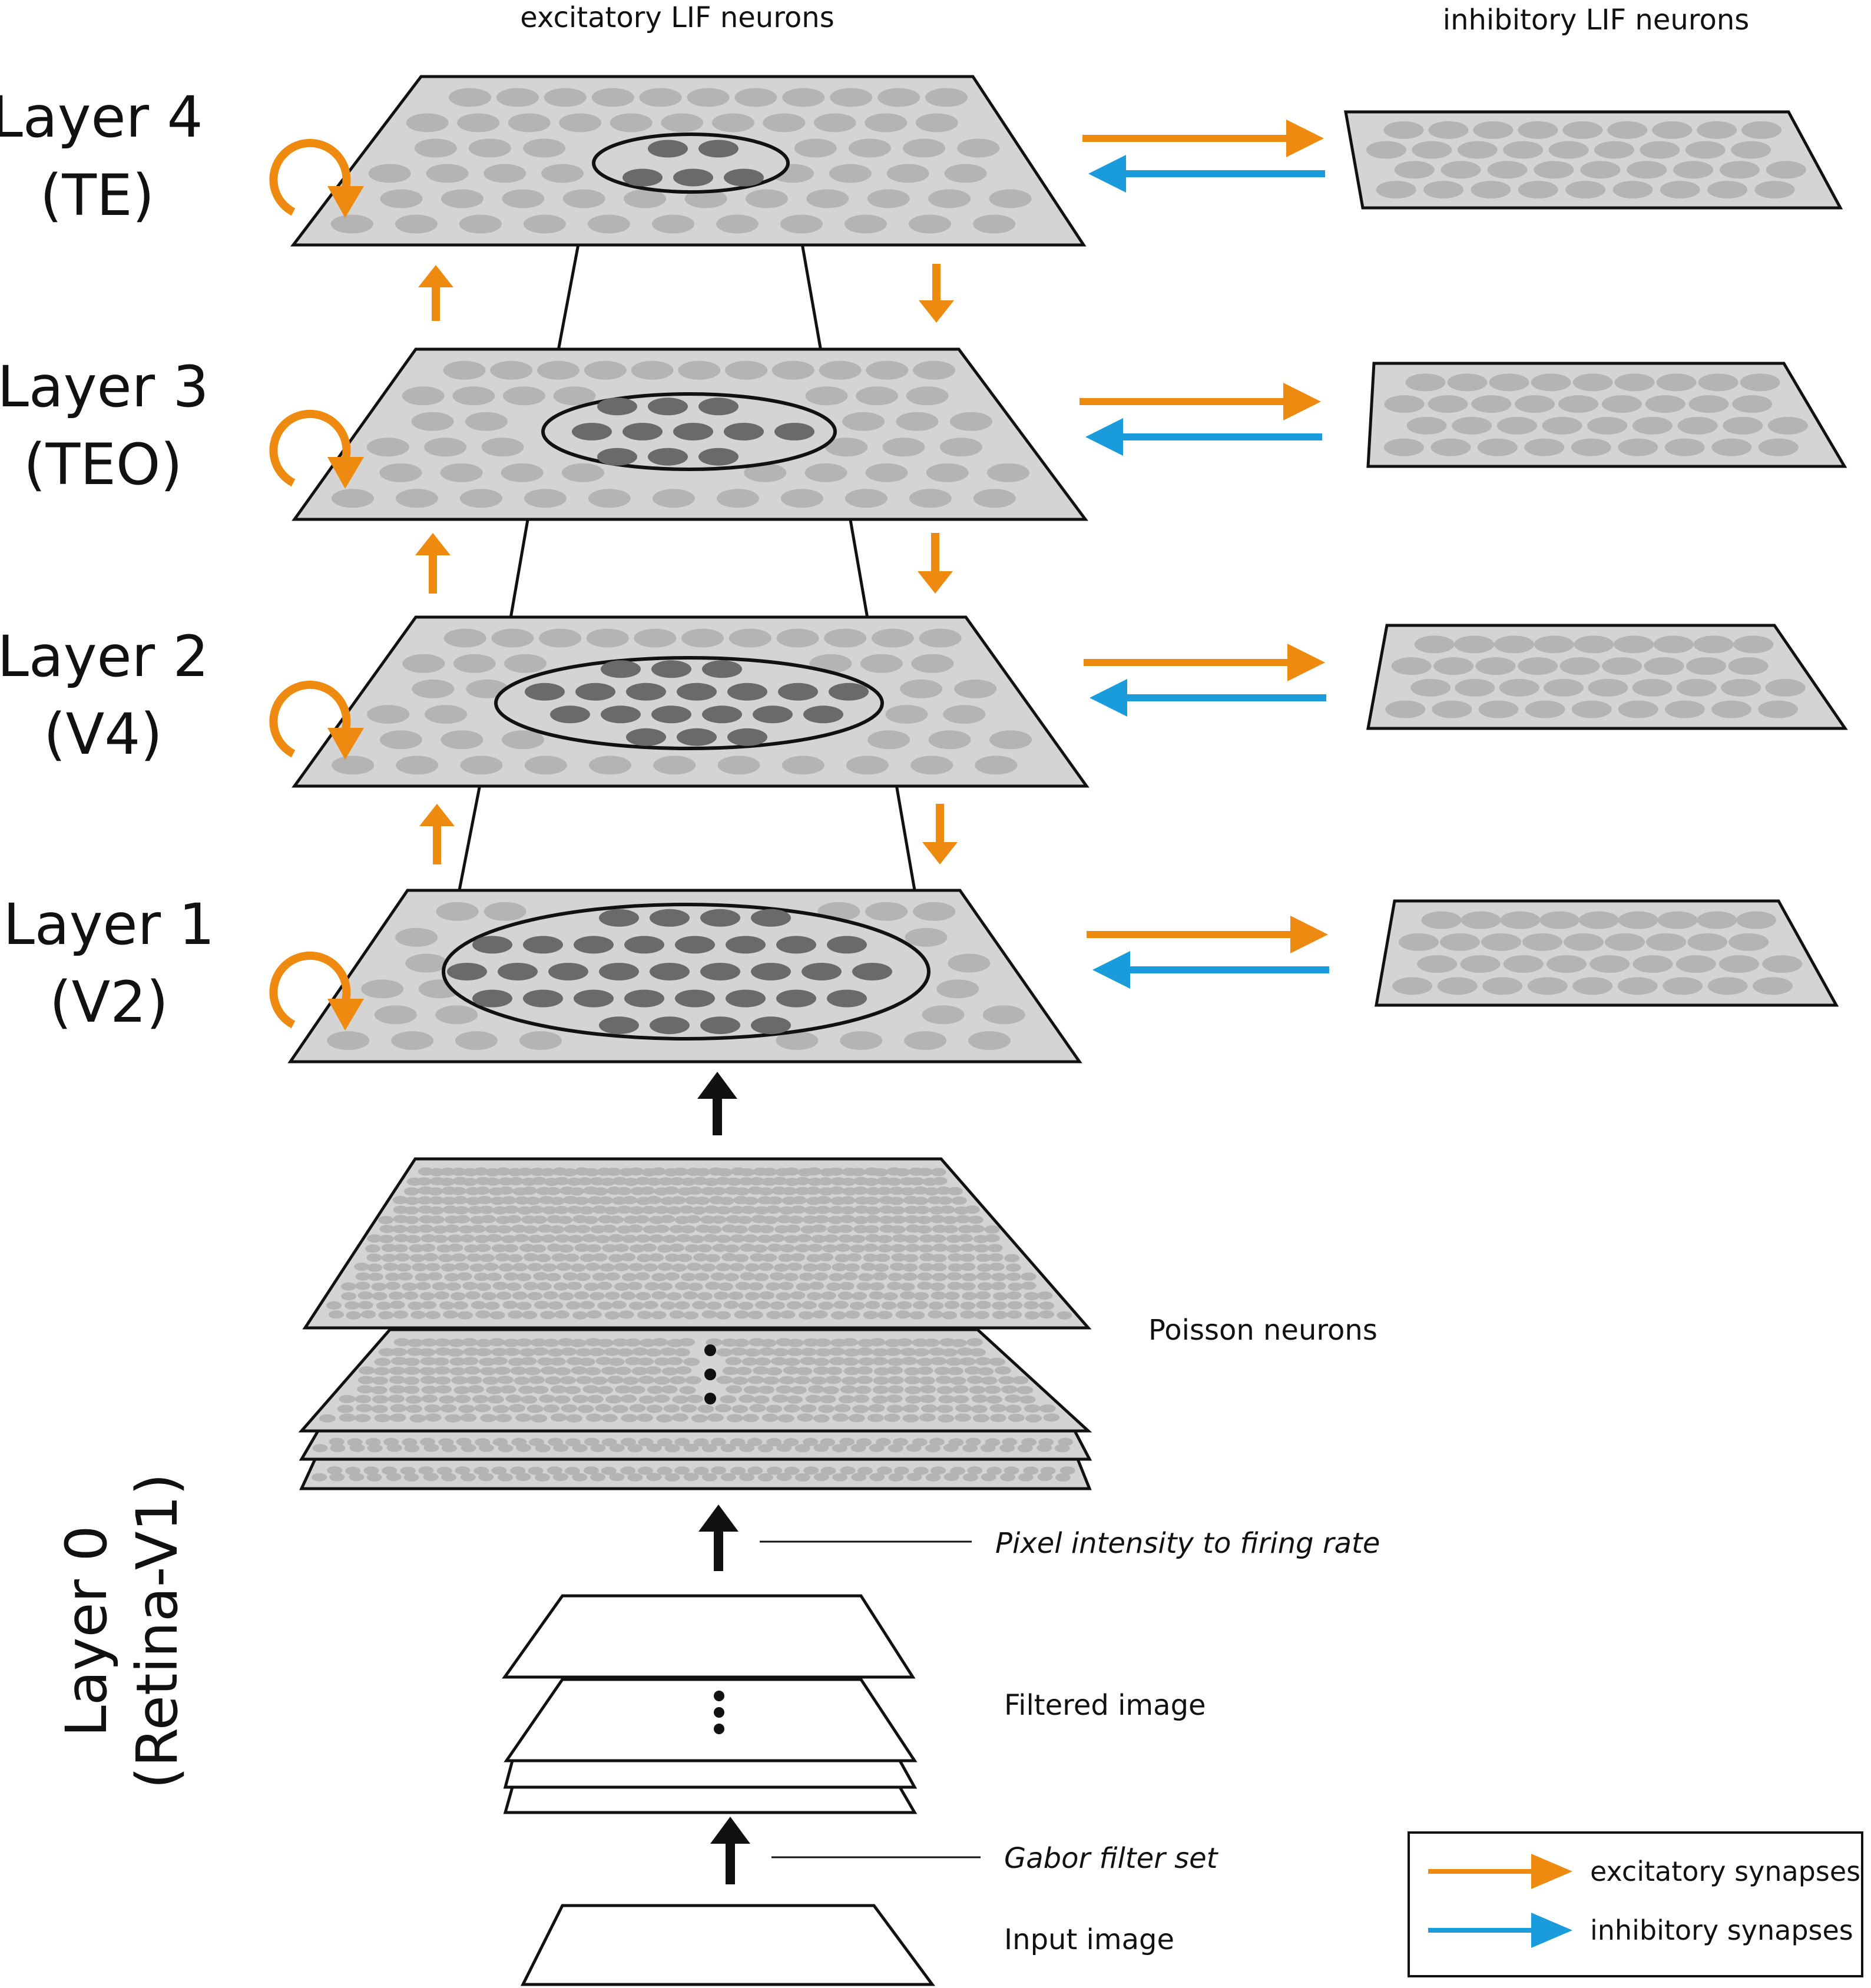 This screenshot has width=1871, height=1988. I want to click on layer3-inhibitory-plane, so click(1606, 415).